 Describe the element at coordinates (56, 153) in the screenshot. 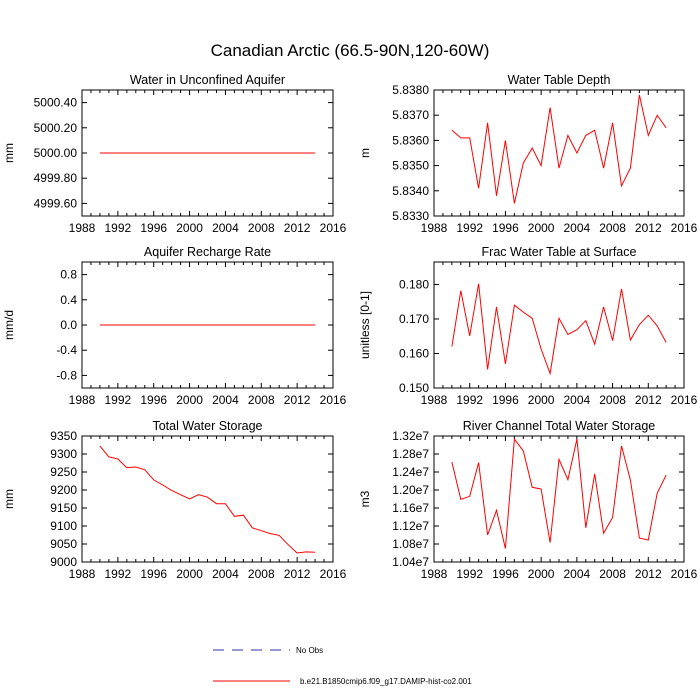

I see `y-tick-label: 5000.00` at that location.